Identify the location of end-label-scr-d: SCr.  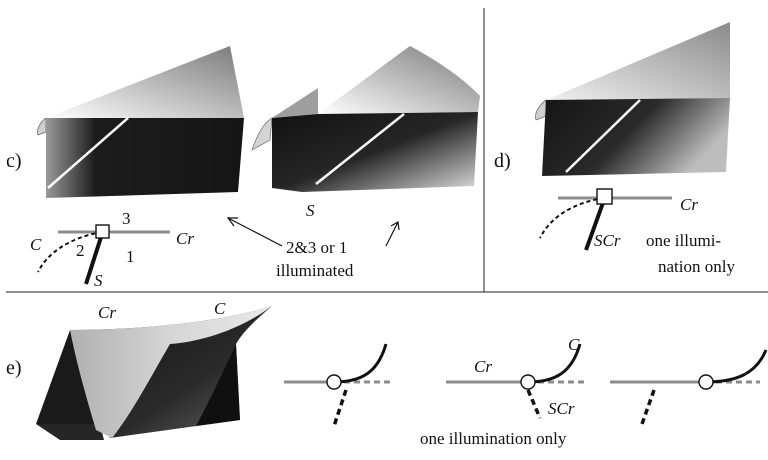
(607, 240).